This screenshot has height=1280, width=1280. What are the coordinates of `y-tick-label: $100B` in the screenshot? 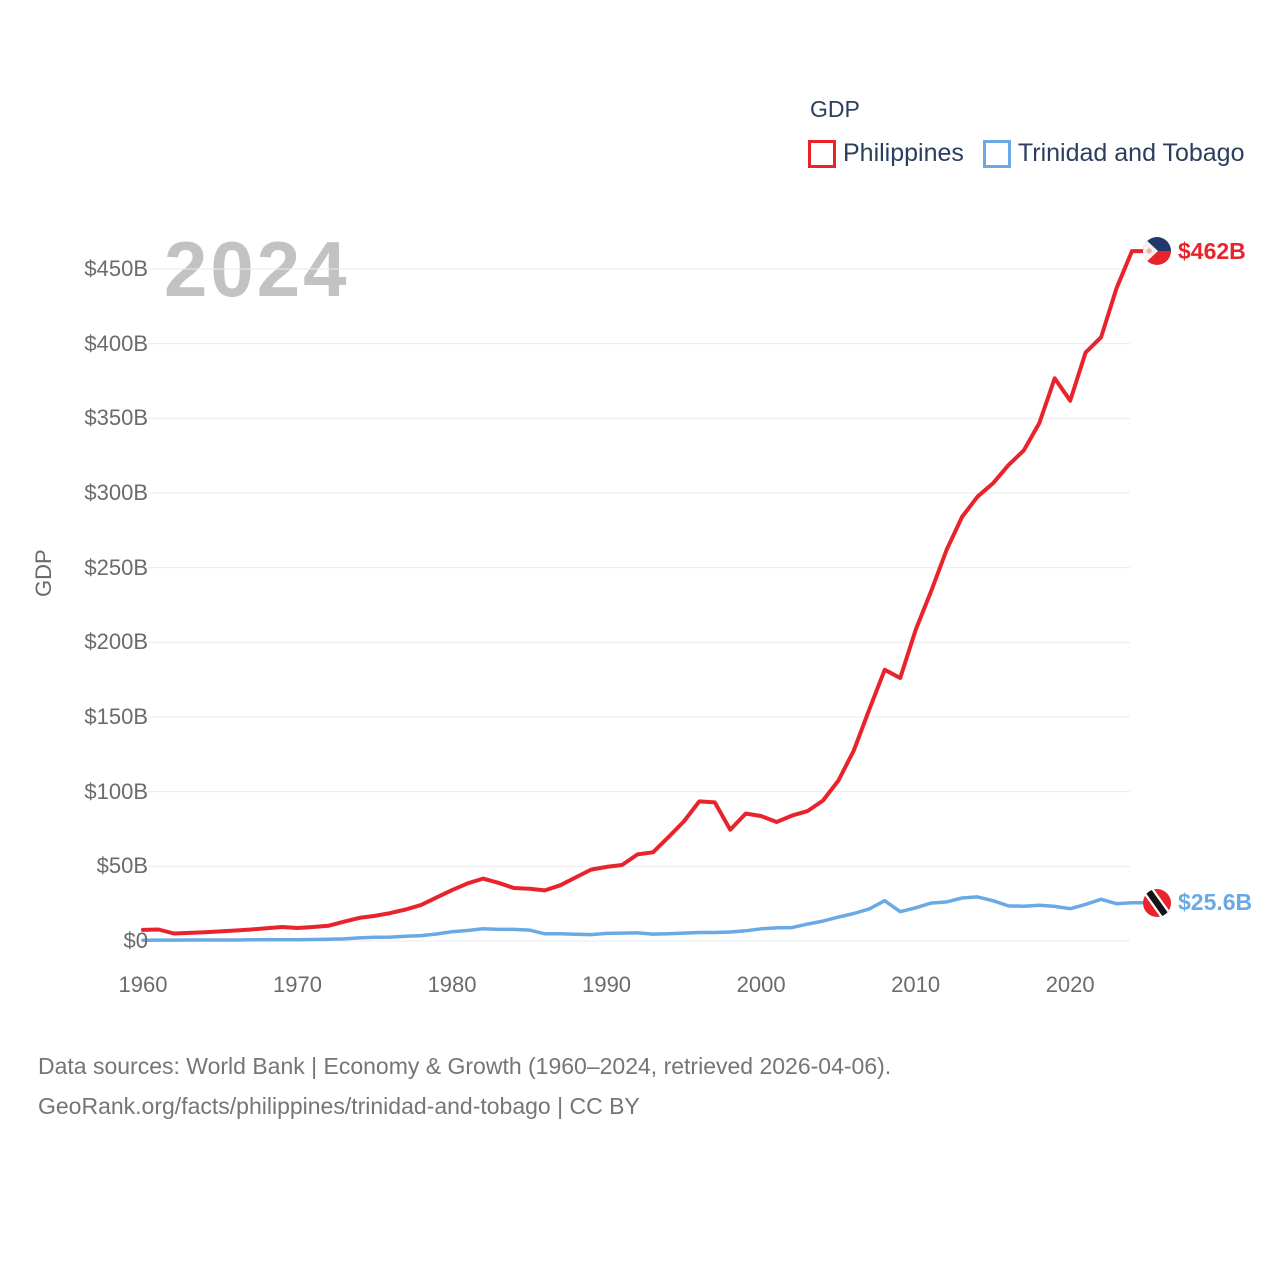 It's located at (116, 791).